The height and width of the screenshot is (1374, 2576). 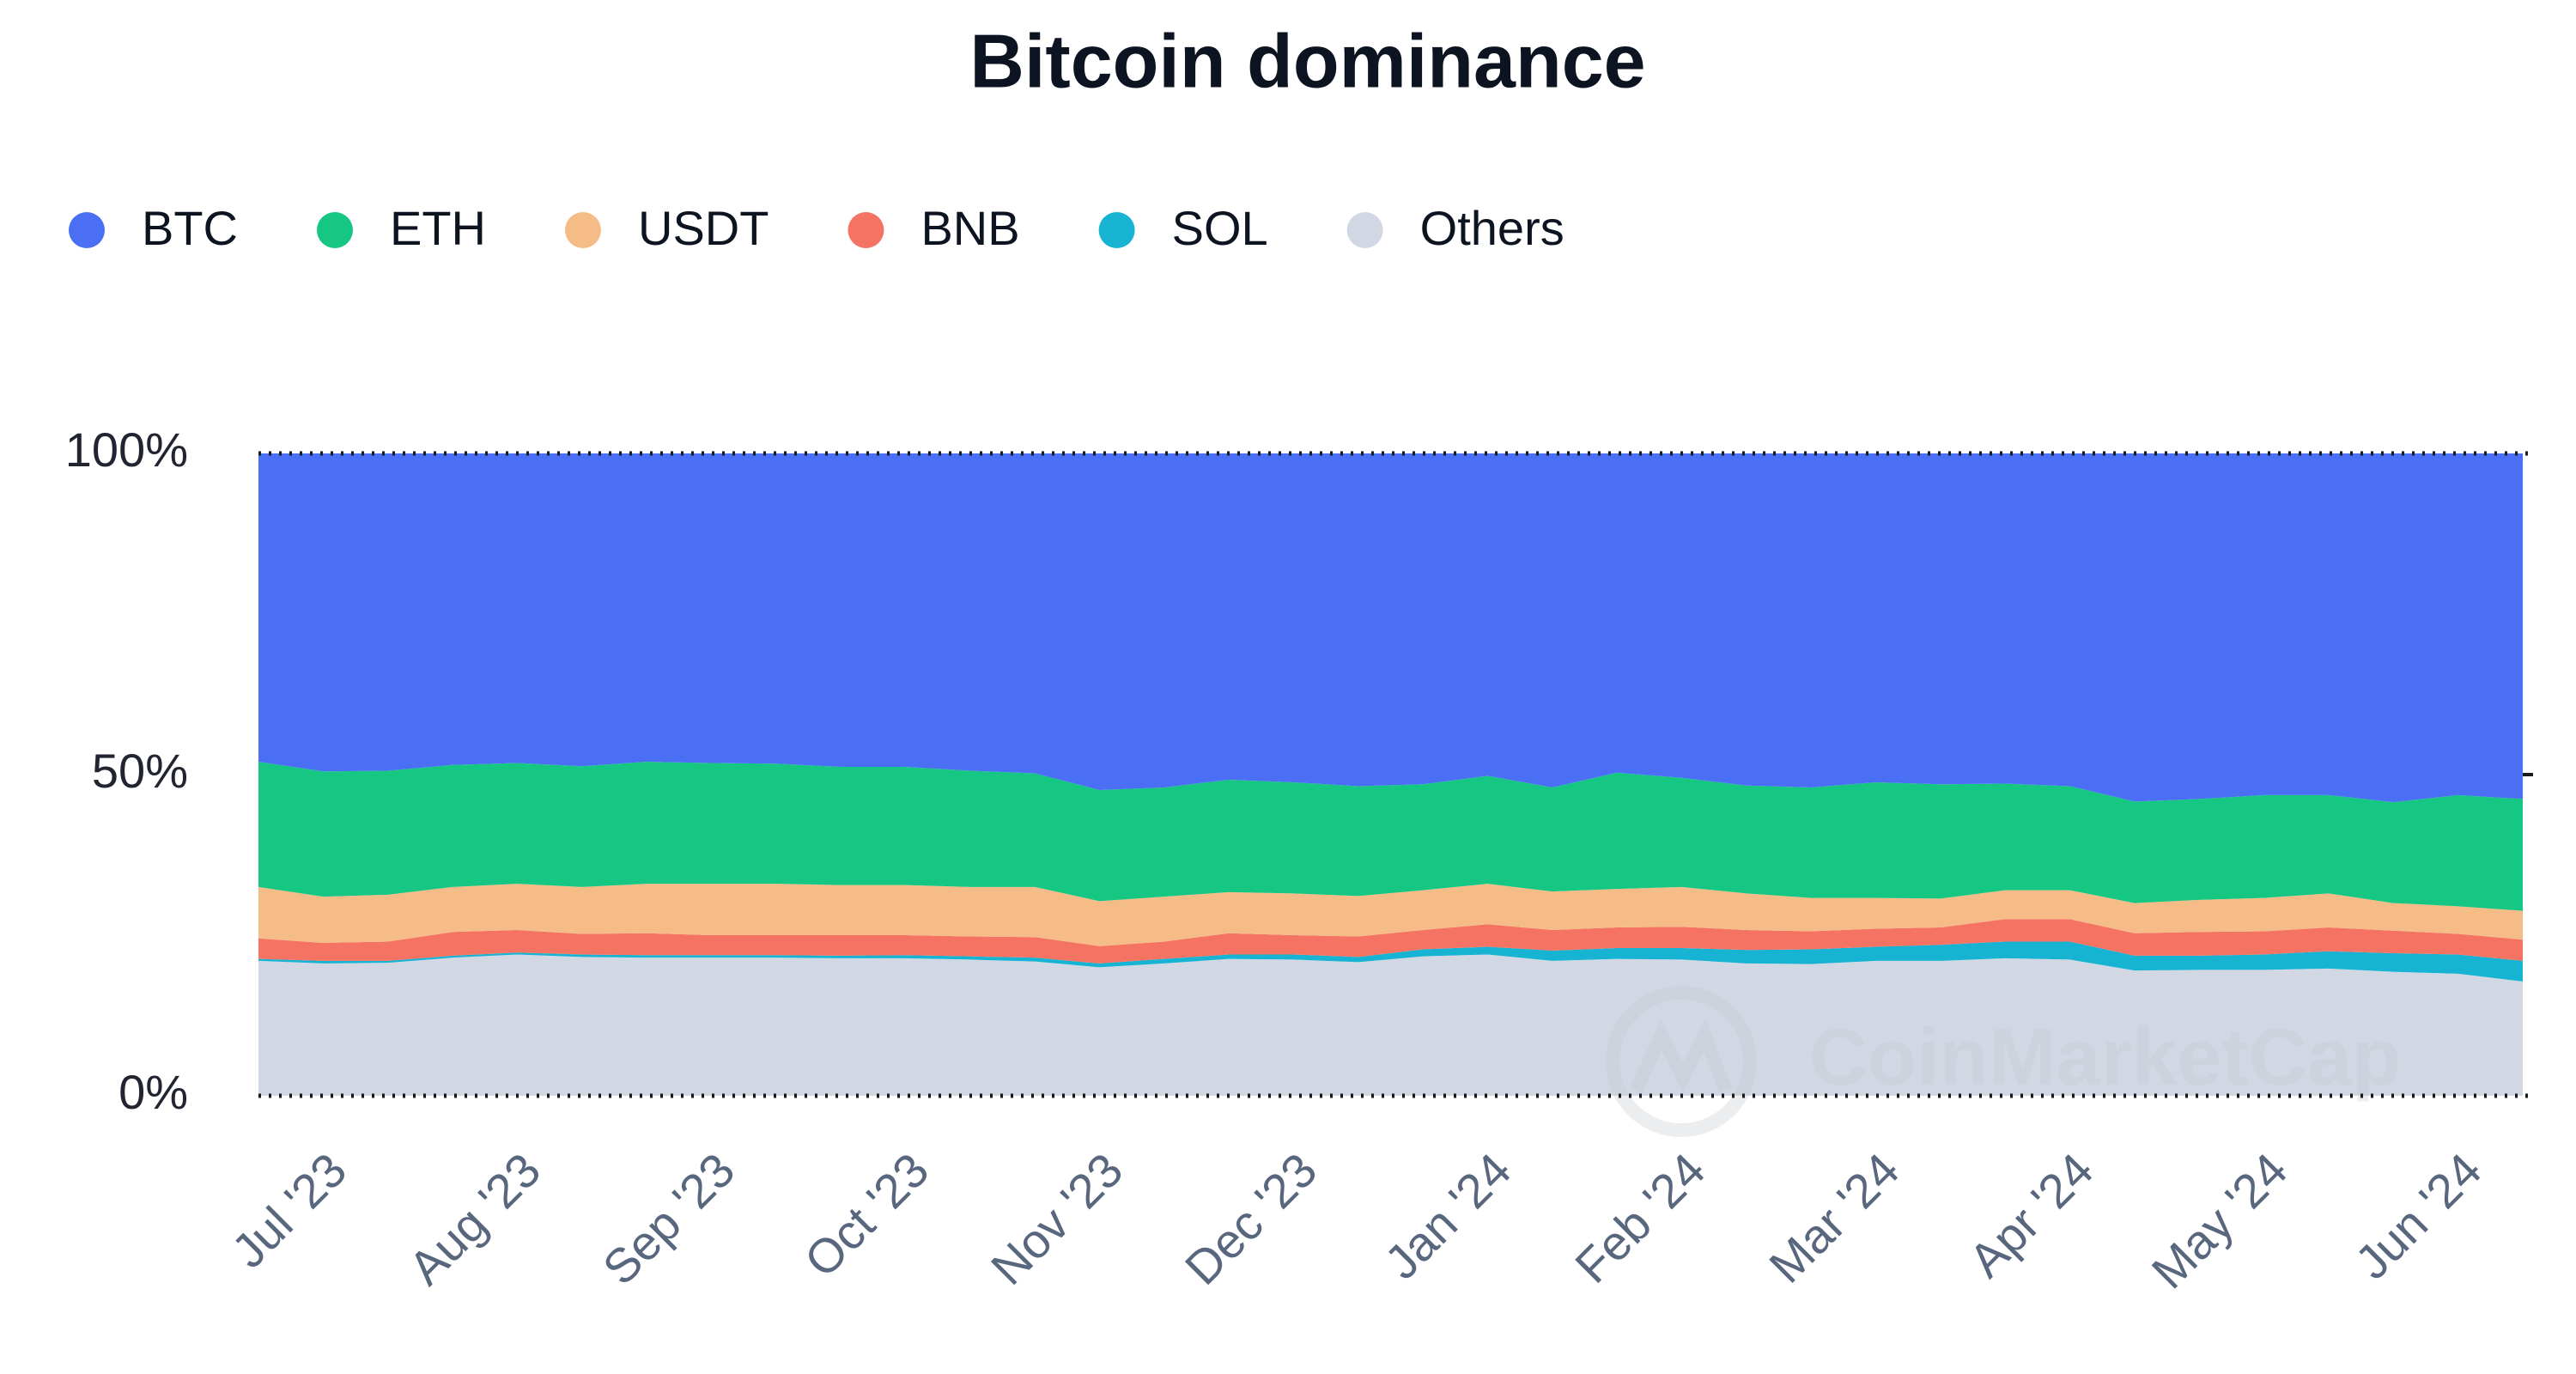 What do you see at coordinates (1220, 228) in the screenshot?
I see `legend-label: SOL` at bounding box center [1220, 228].